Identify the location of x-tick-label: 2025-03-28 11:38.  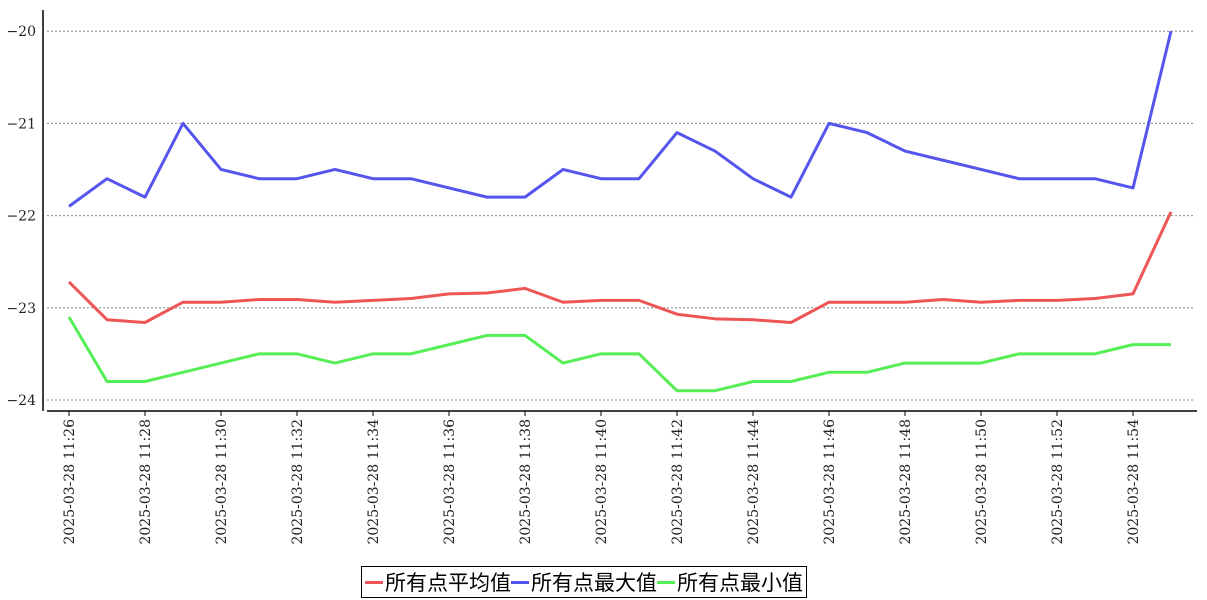
(526, 482).